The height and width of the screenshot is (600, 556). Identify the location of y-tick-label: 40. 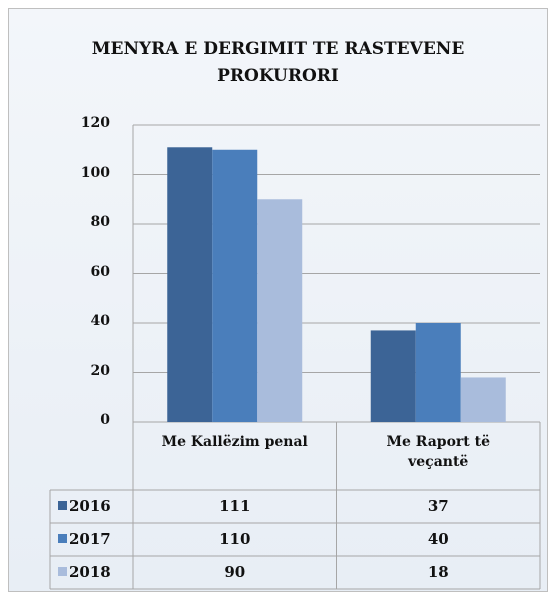
(100, 321).